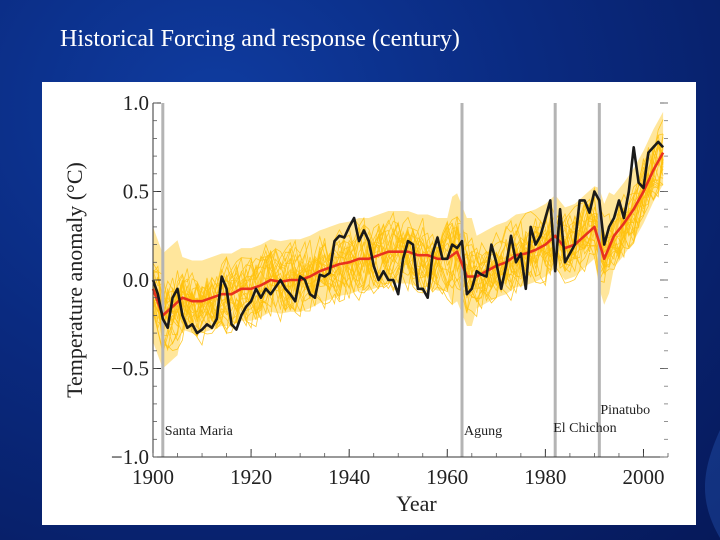 The image size is (720, 540). What do you see at coordinates (712, 484) in the screenshot?
I see `decorative-swoosh` at bounding box center [712, 484].